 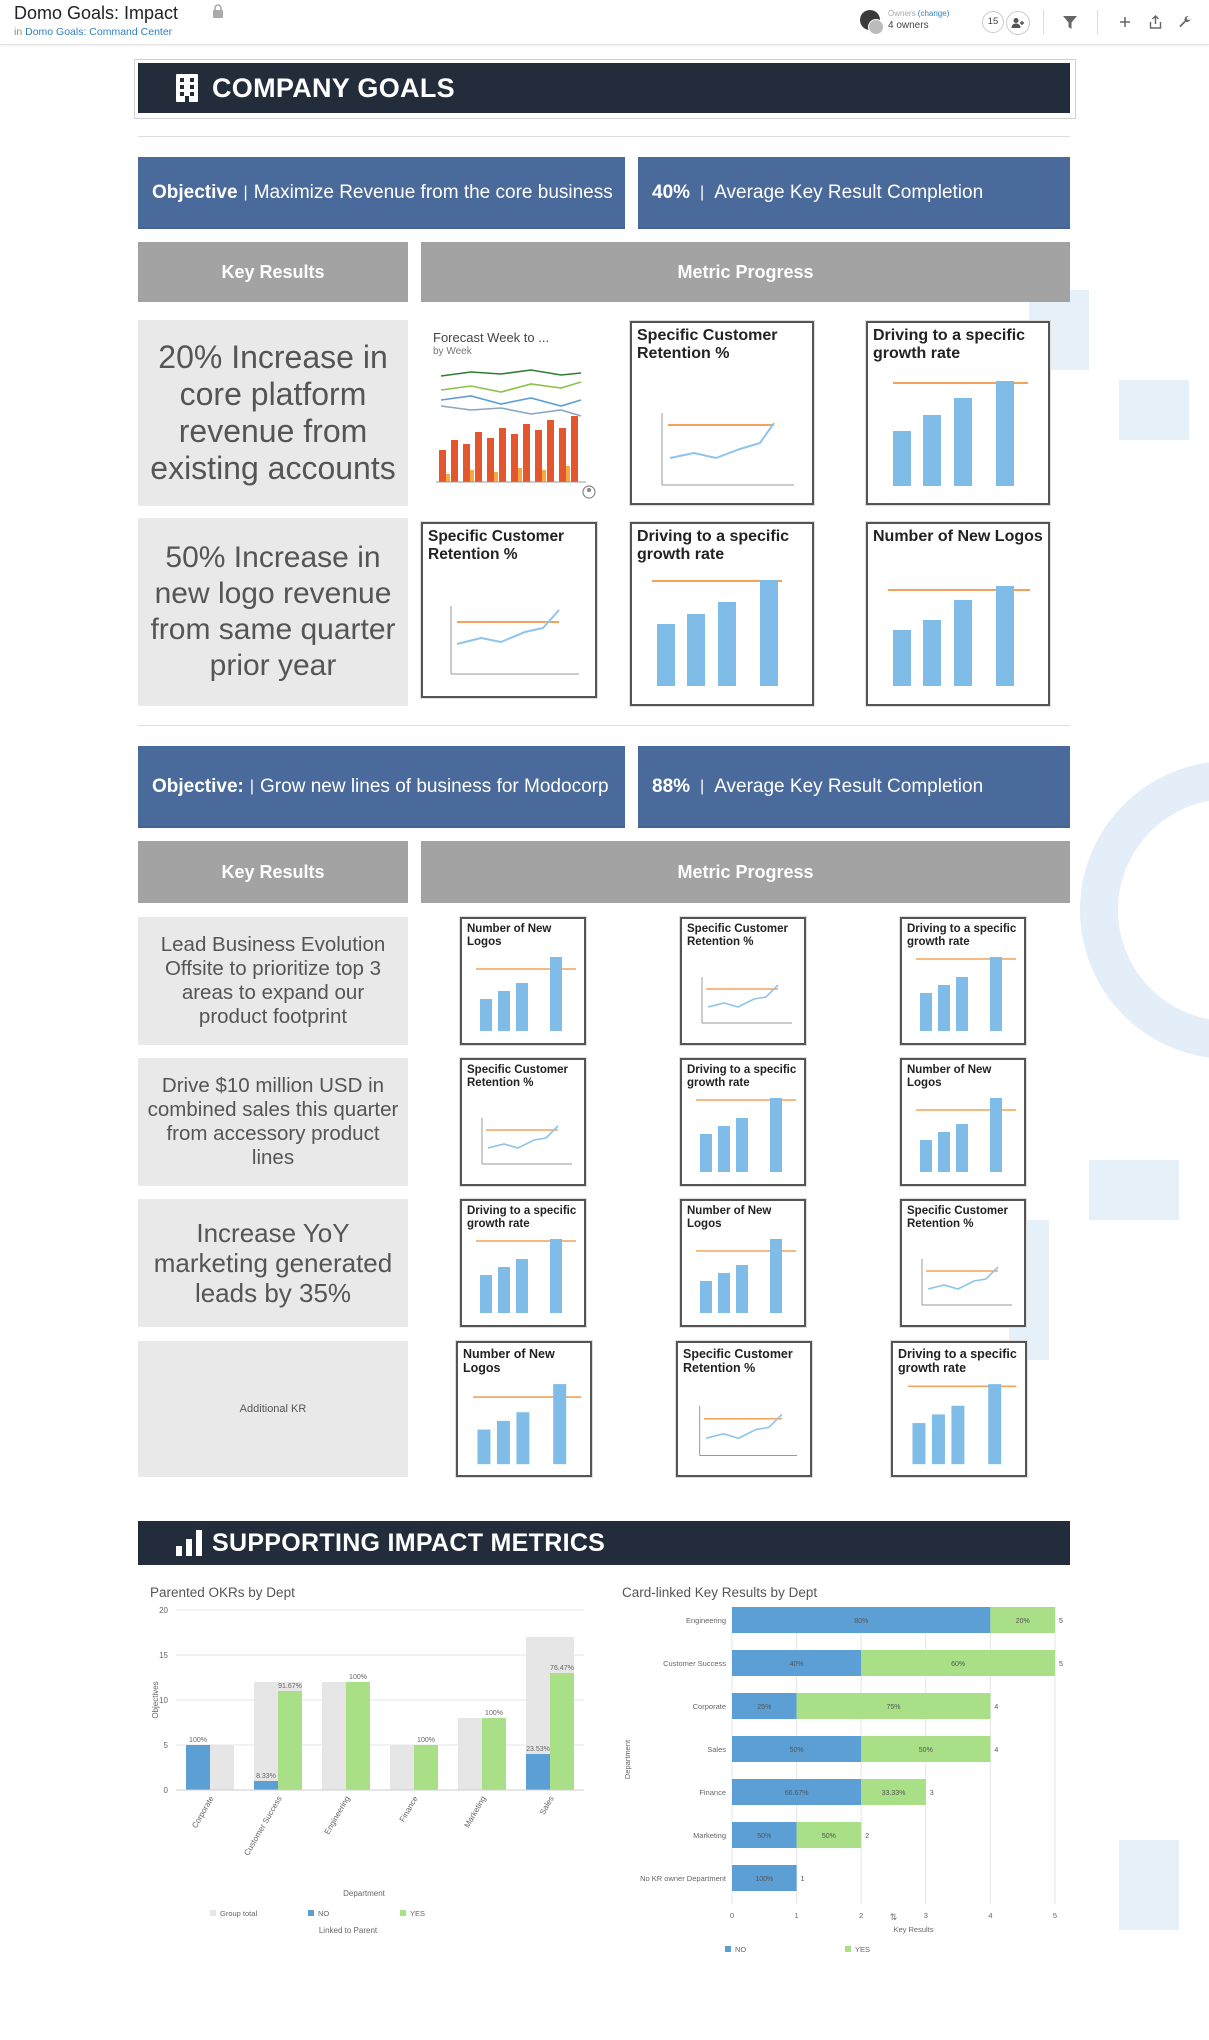 What do you see at coordinates (1155, 22) in the screenshot?
I see `share-icon` at bounding box center [1155, 22].